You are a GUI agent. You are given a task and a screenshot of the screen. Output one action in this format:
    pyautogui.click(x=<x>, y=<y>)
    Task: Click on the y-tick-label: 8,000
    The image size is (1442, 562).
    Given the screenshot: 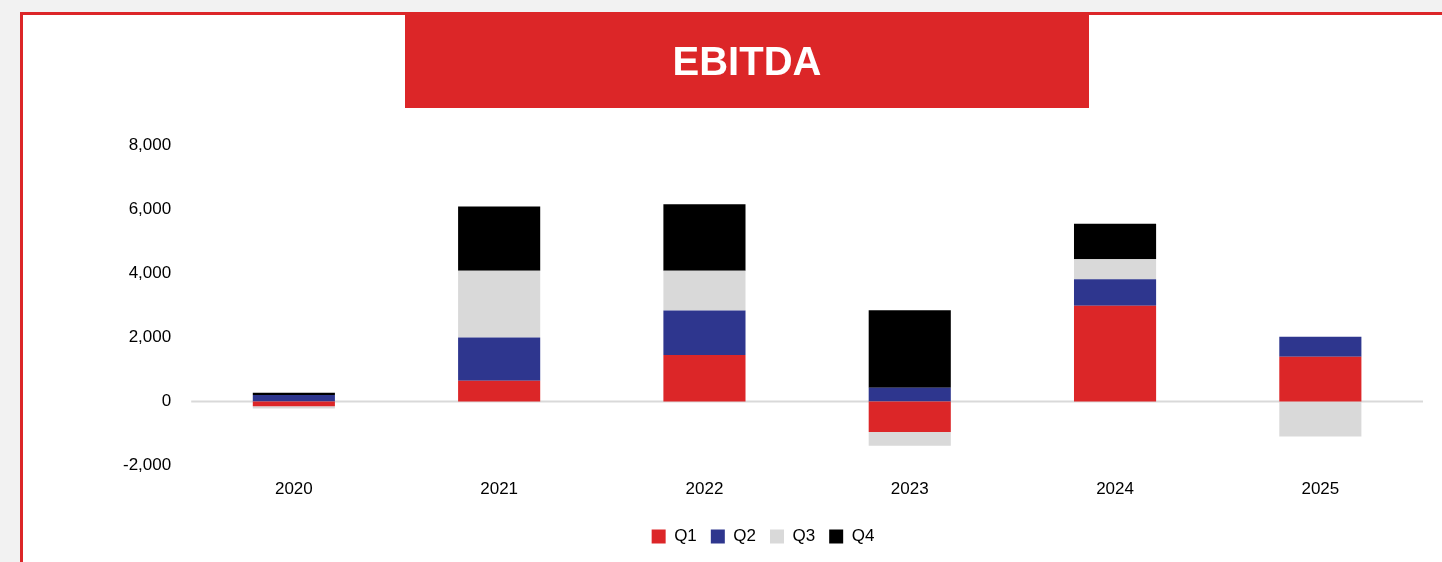 What is the action you would take?
    pyautogui.click(x=150, y=144)
    